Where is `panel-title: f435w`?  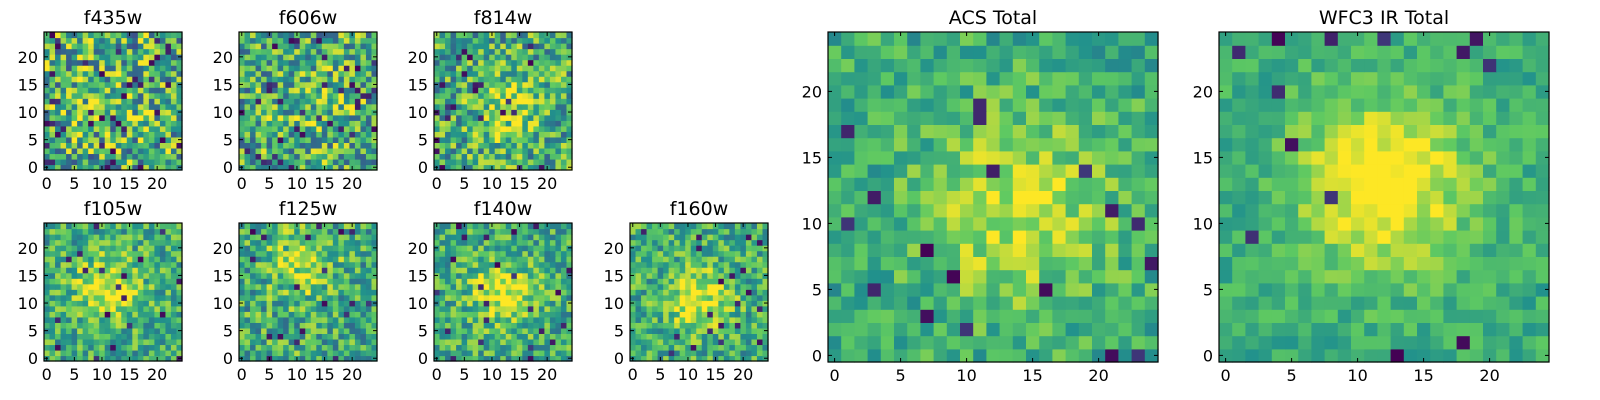
panel-title: f435w is located at coordinates (113, 18).